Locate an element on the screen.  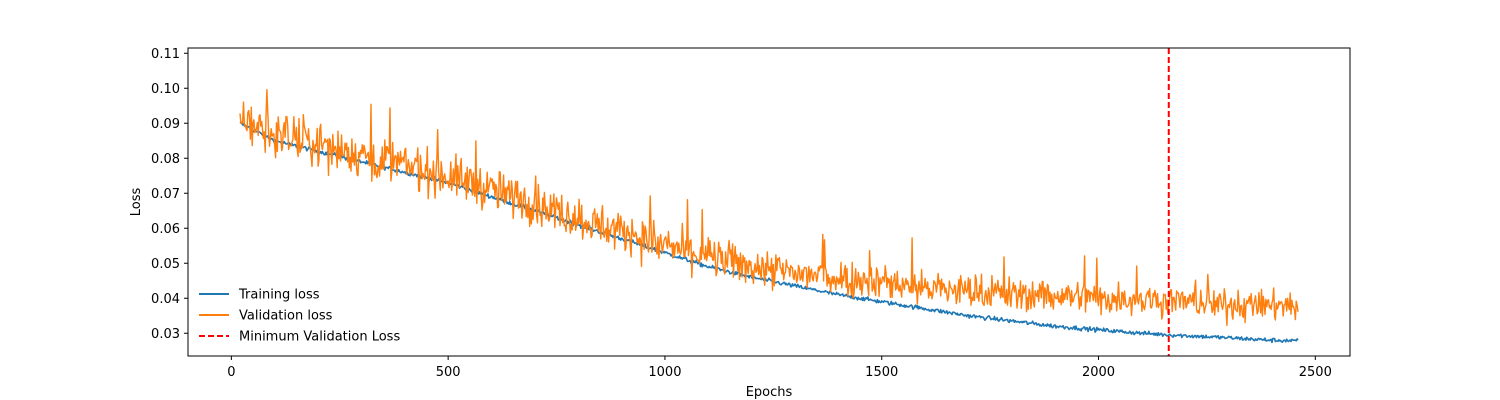
y-tick-label: 0.05 is located at coordinates (165, 264).